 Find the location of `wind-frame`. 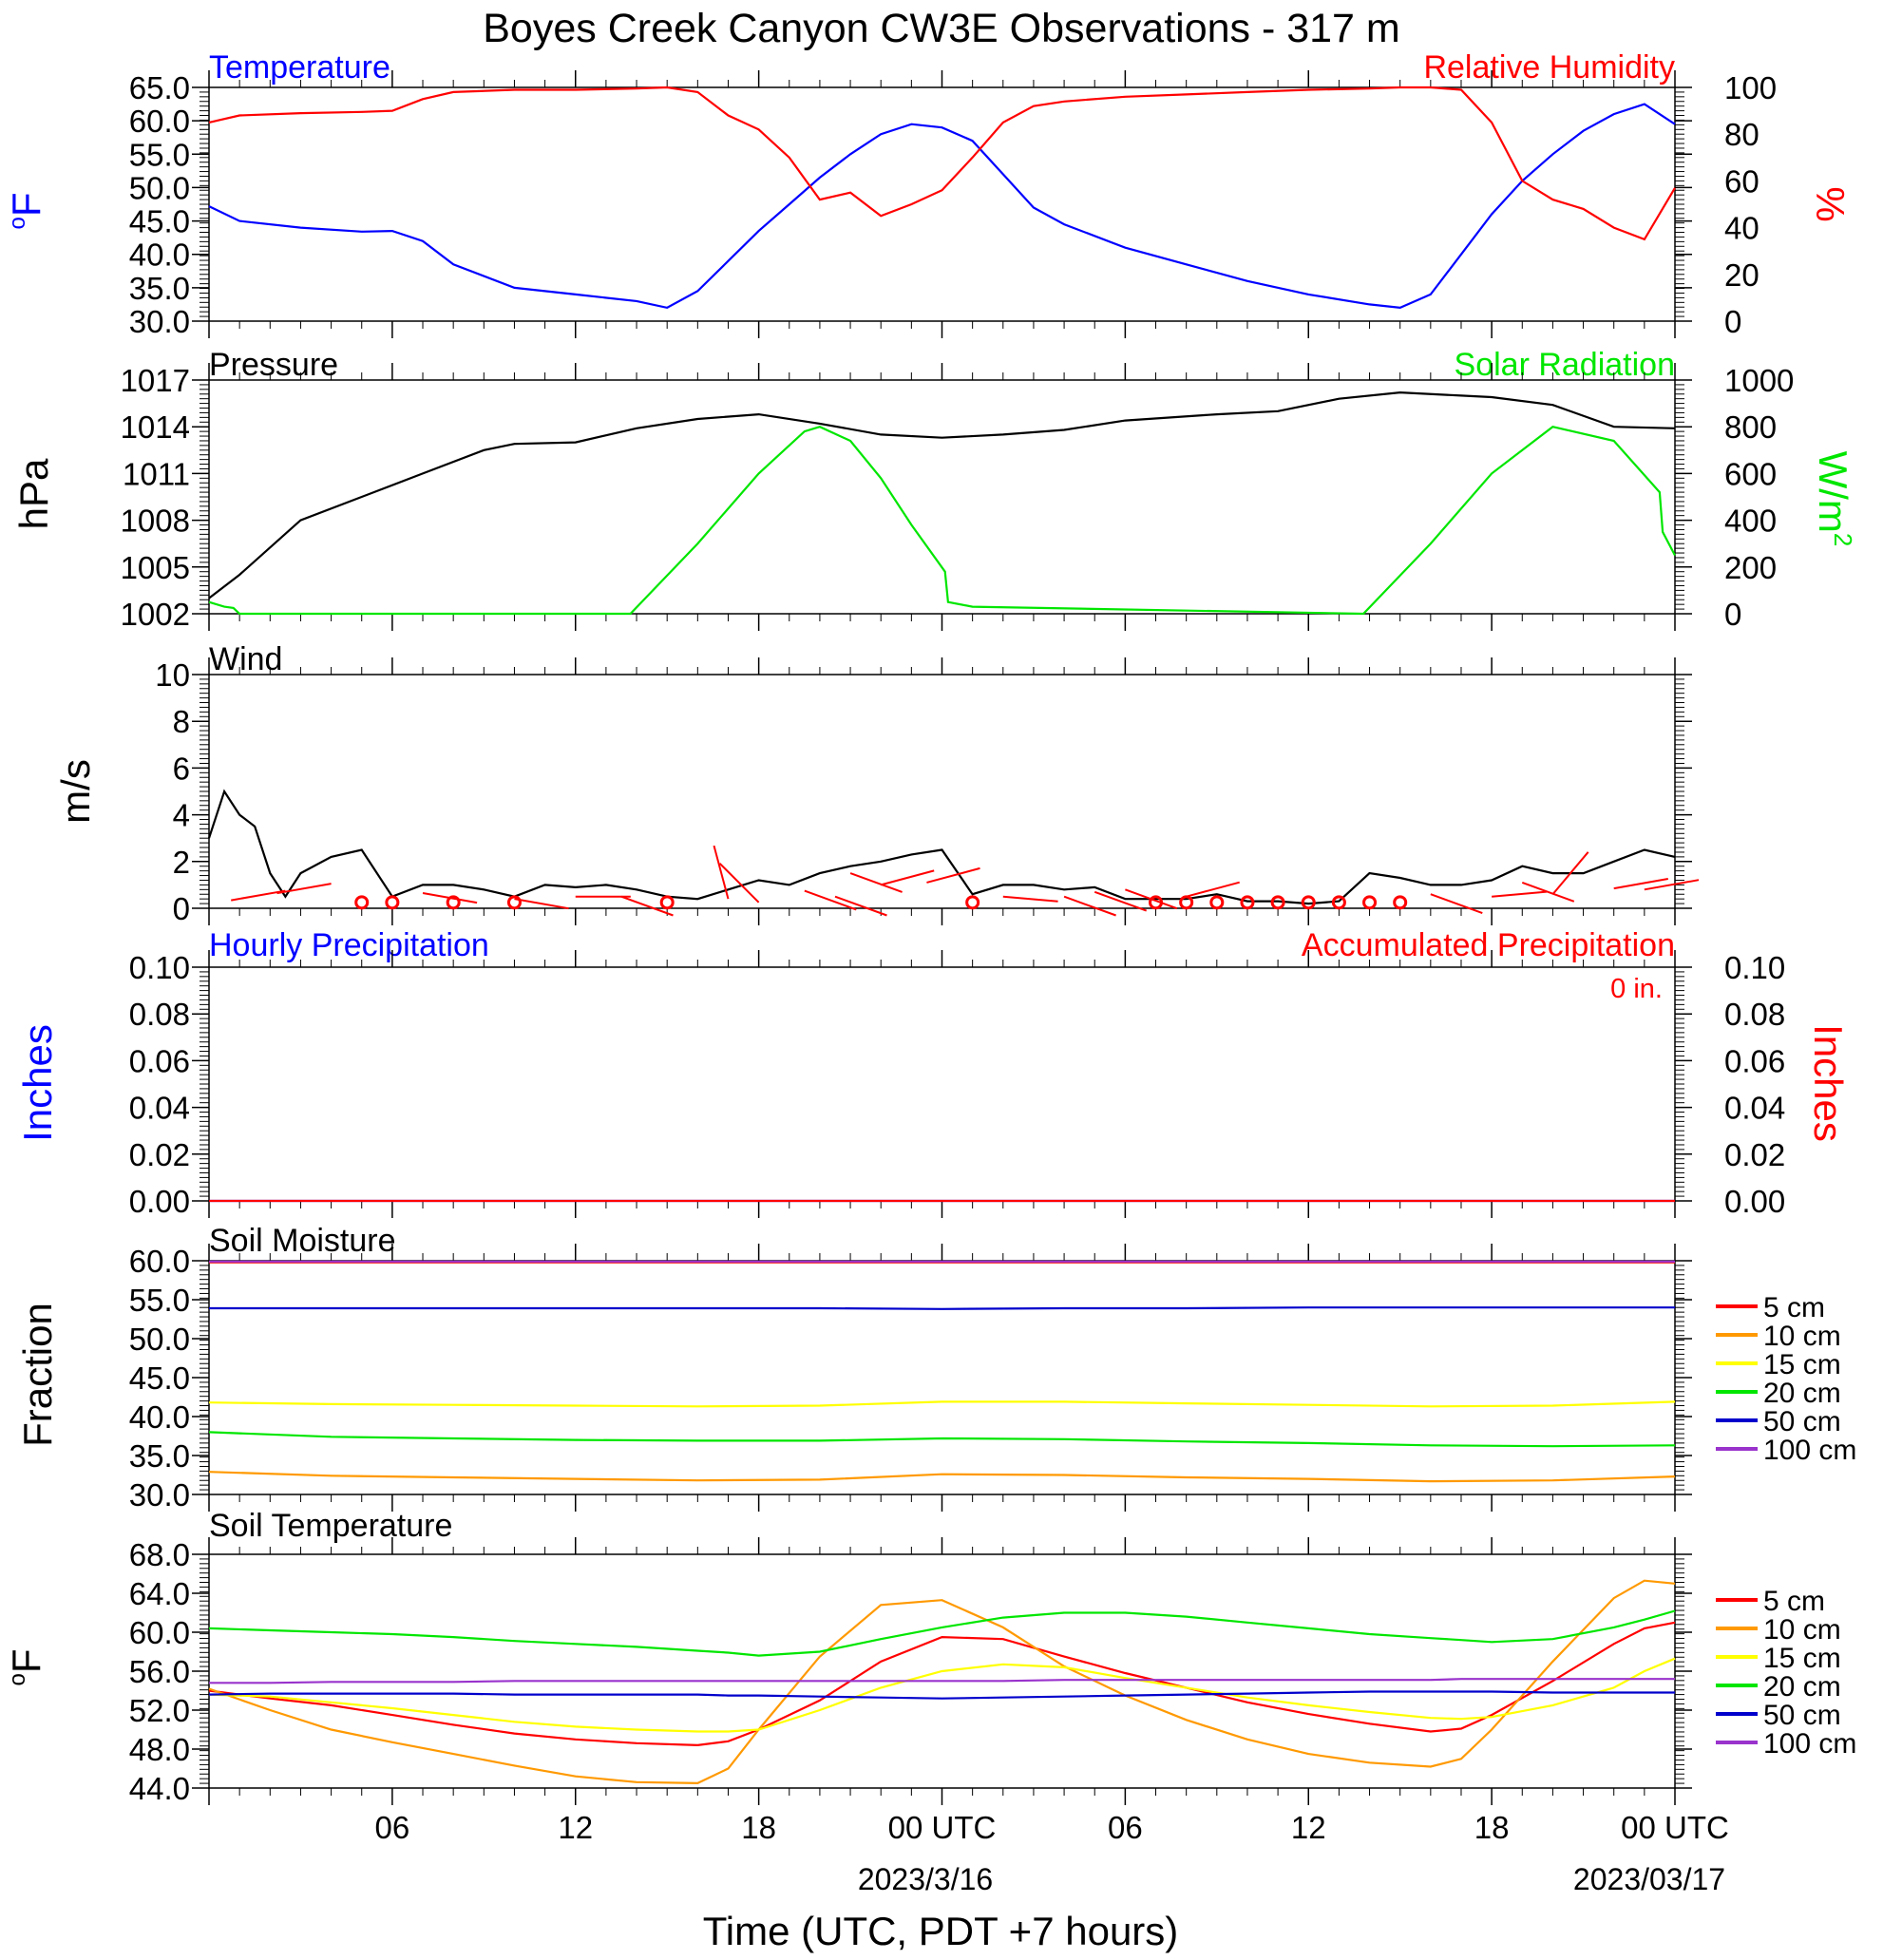

wind-frame is located at coordinates (942, 791).